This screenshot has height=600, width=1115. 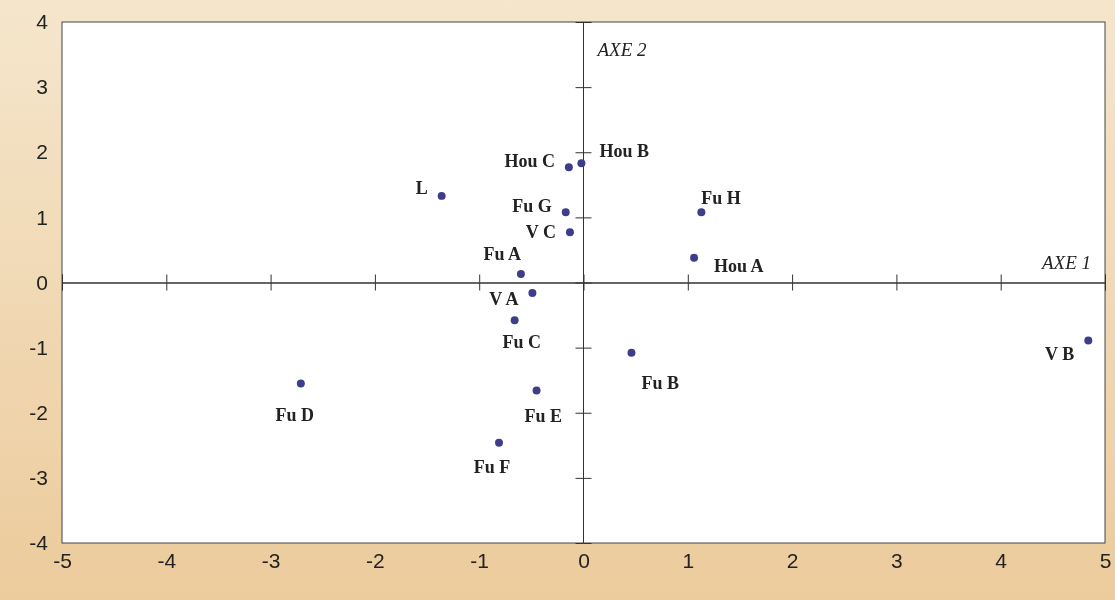 I want to click on y-tick-label: -1, so click(x=38, y=347).